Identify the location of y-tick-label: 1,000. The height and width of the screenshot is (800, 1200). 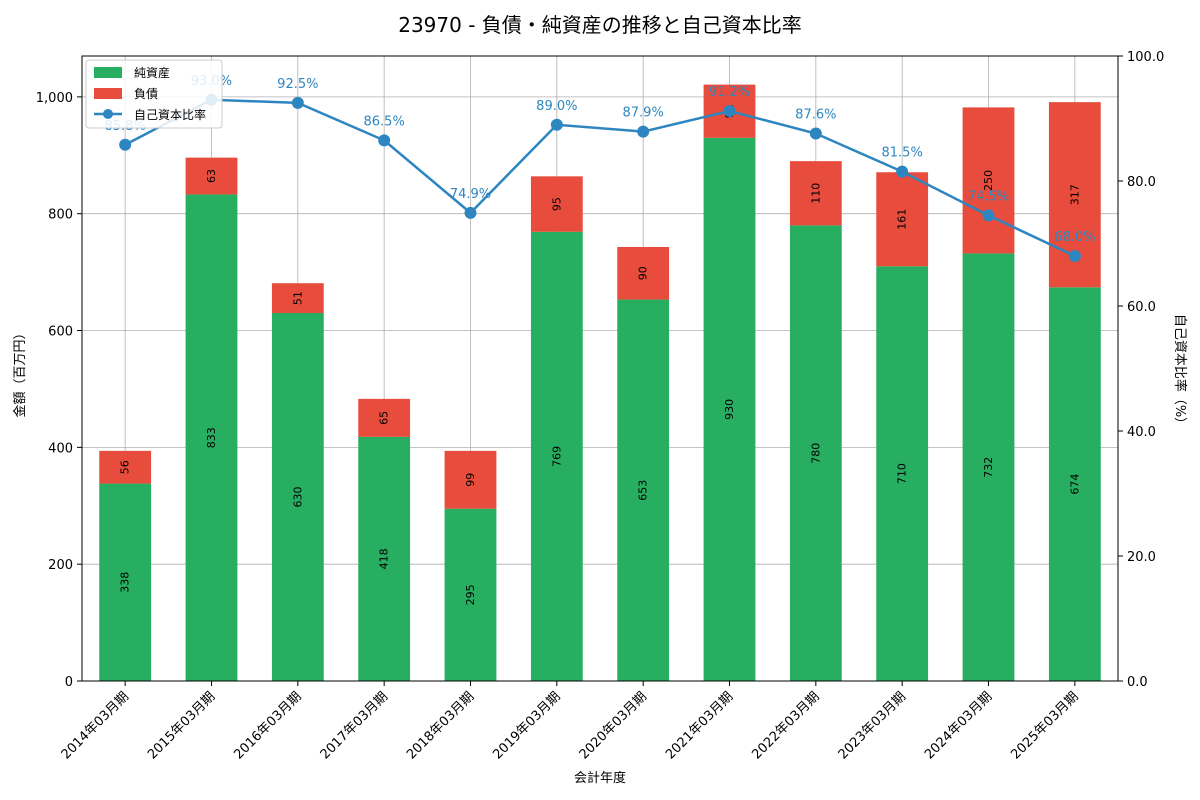
(54, 98).